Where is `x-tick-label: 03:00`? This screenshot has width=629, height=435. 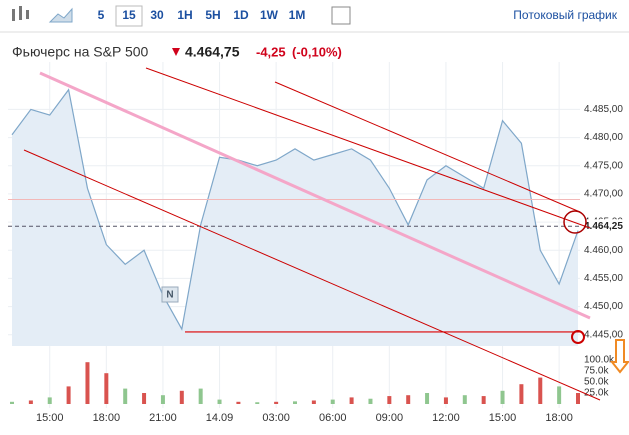 x-tick-label: 03:00 is located at coordinates (276, 418).